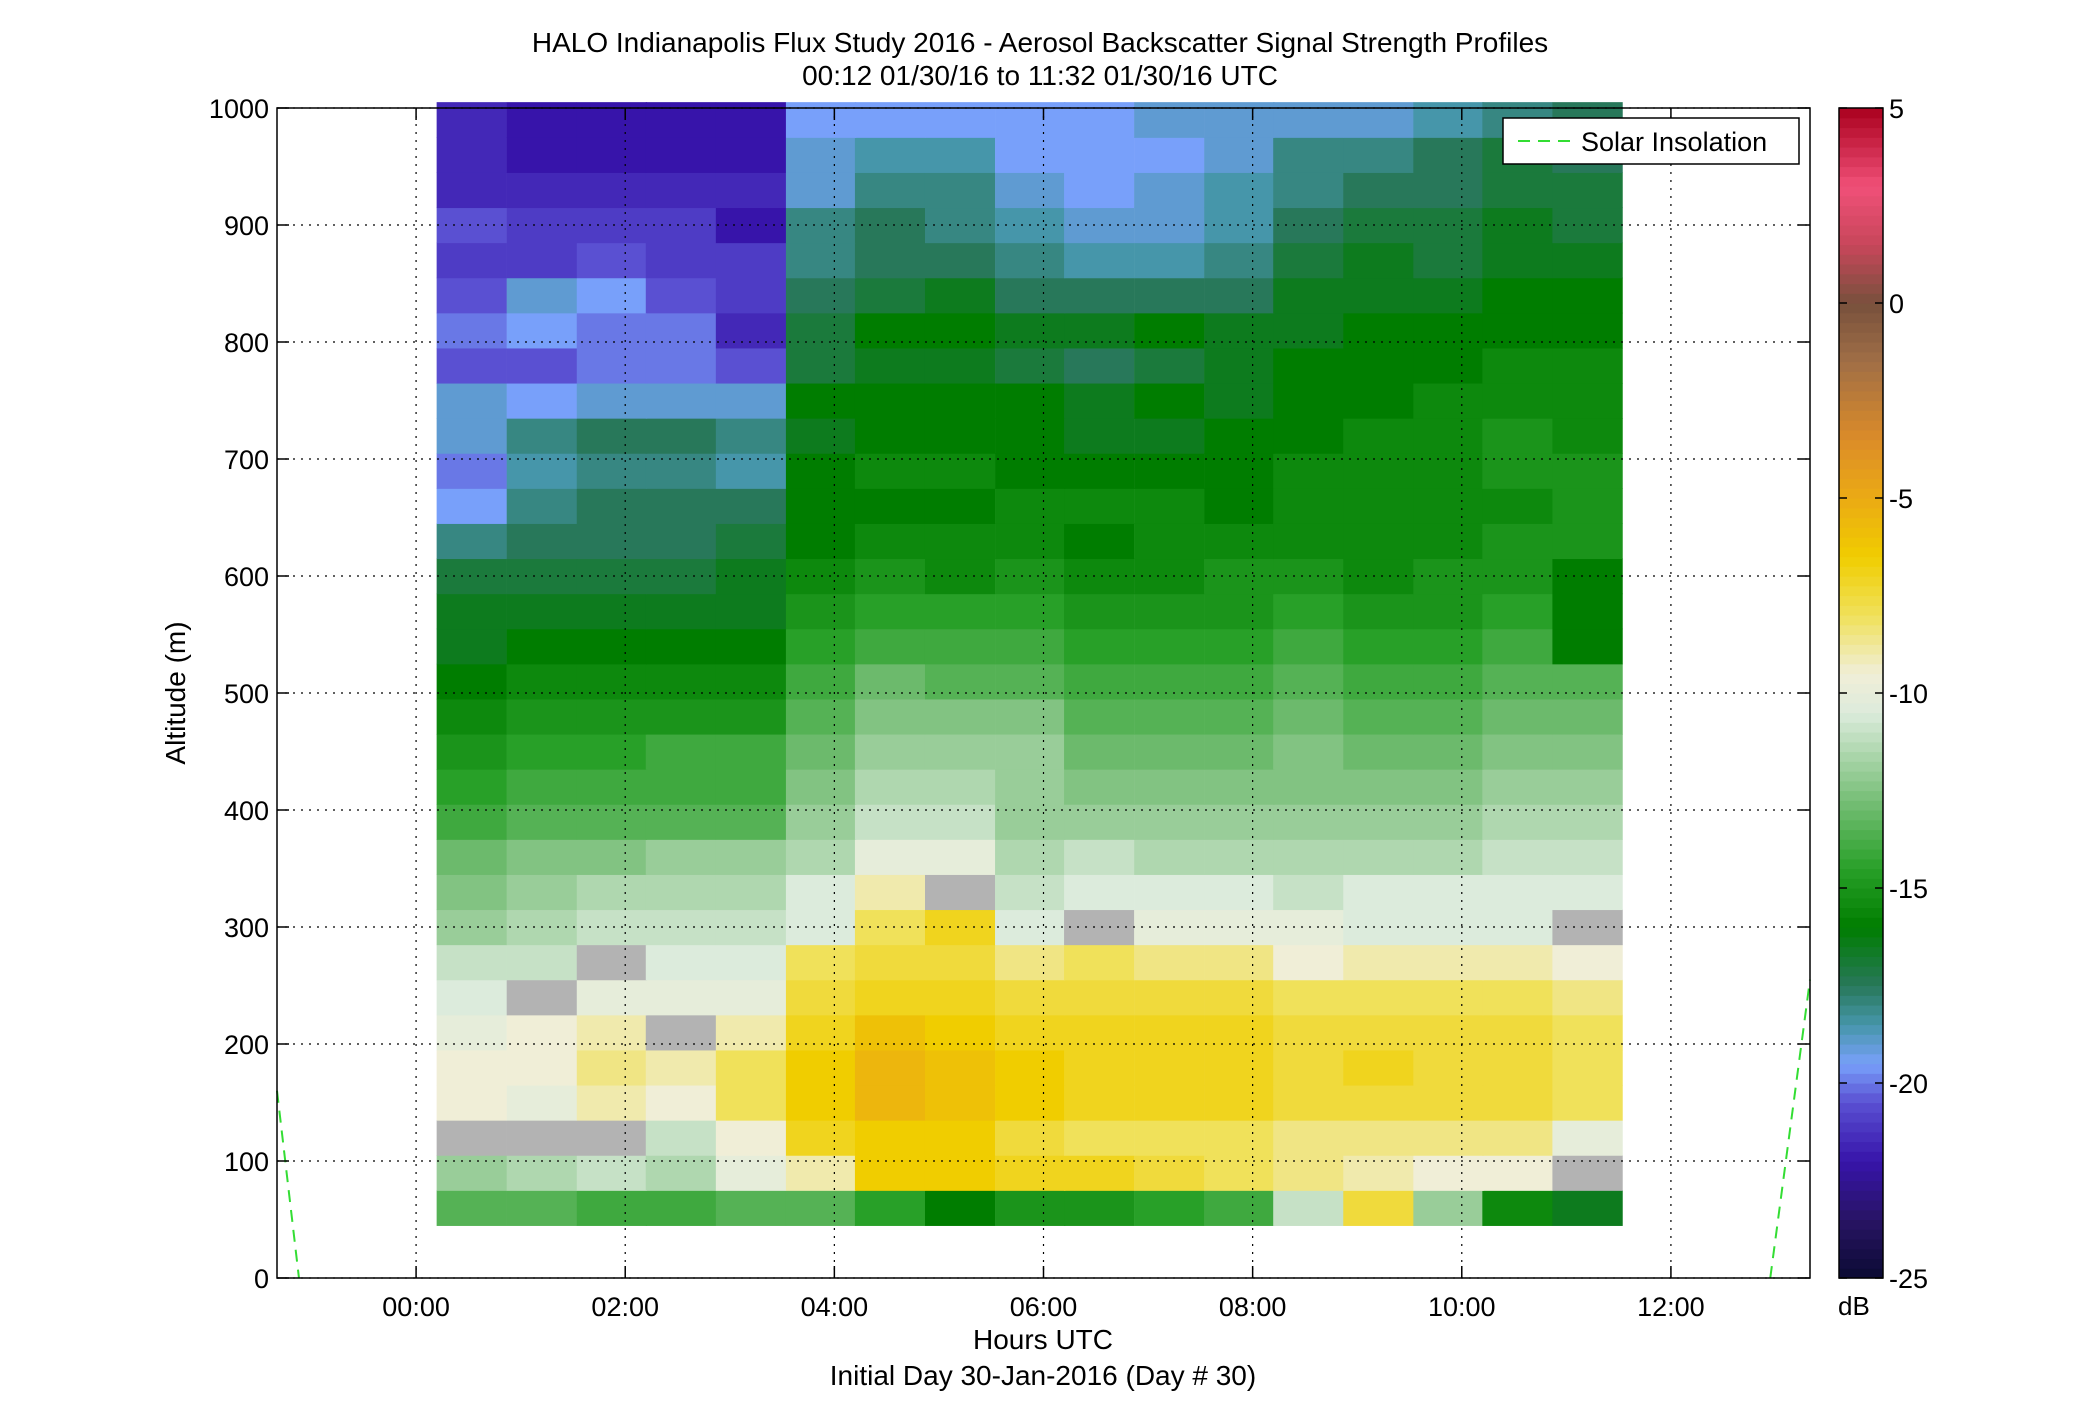 The width and height of the screenshot is (2098, 1425). What do you see at coordinates (1043, 1339) in the screenshot?
I see `x-axis-label: Hours UTC` at bounding box center [1043, 1339].